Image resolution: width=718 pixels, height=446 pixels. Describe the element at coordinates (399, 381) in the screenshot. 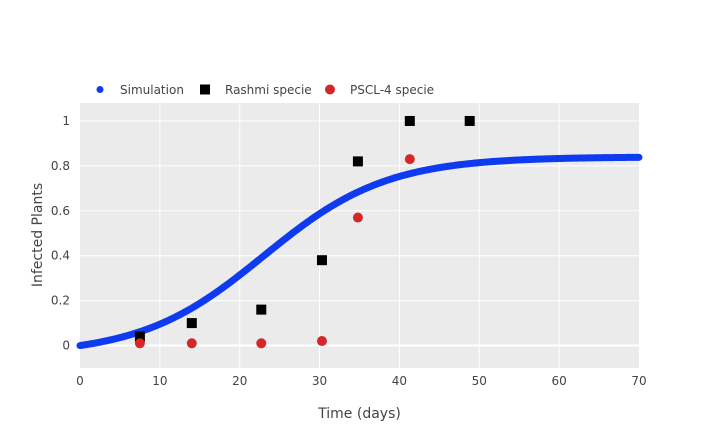

I see `x-tick-label: 40` at that location.